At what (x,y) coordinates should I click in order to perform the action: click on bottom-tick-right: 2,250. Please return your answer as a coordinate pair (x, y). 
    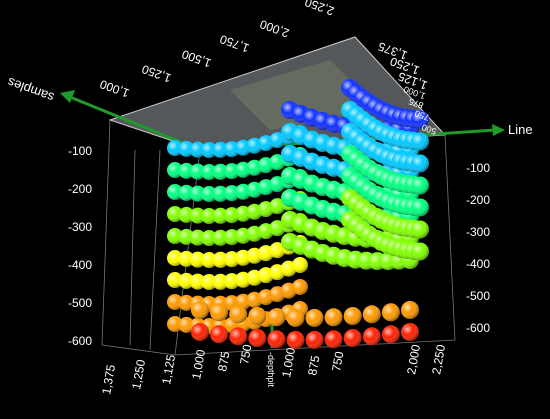
    Looking at the image, I should click on (438, 359).